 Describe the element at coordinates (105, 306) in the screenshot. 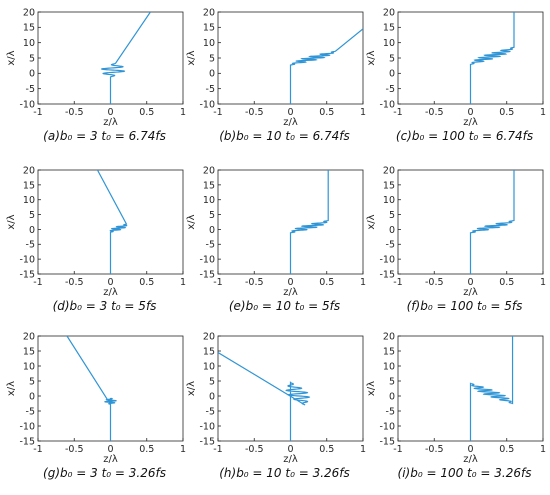

I see `subplot-caption: (d)b₀ = 3 t₀ = 5fs` at that location.